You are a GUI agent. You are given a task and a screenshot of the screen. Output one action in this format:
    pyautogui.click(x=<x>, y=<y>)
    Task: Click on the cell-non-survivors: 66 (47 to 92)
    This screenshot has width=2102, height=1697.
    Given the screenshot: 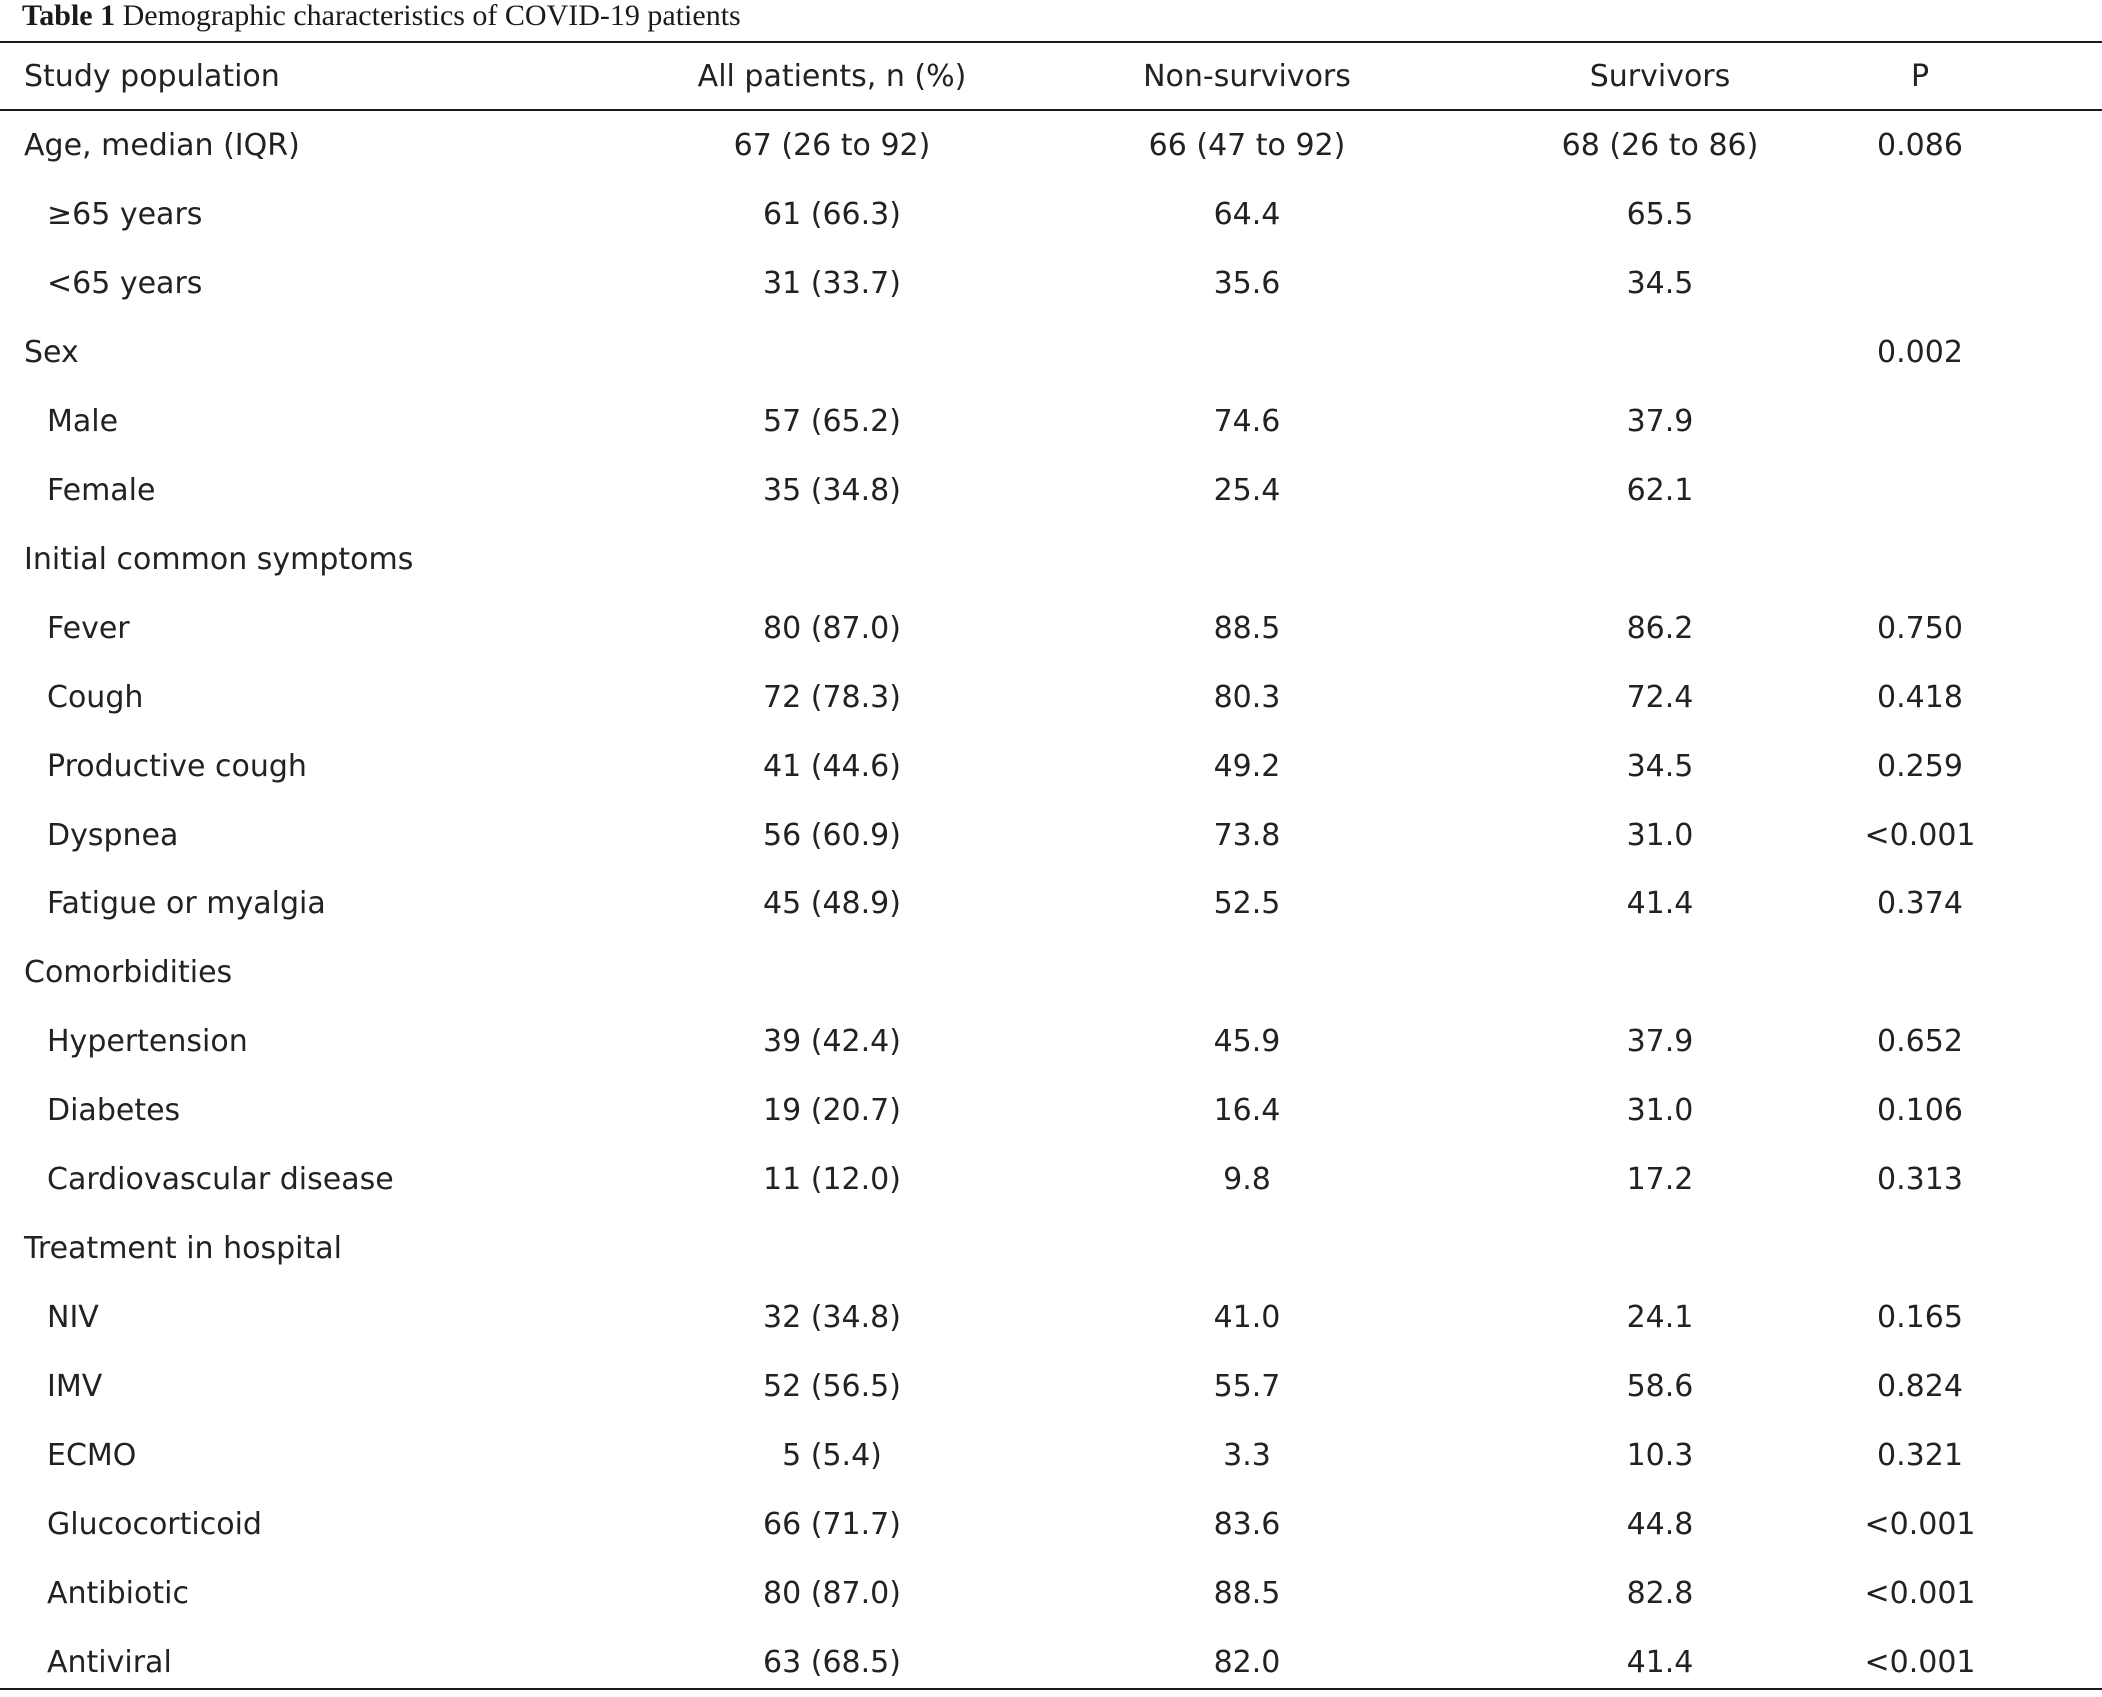 What is the action you would take?
    pyautogui.click(x=1247, y=145)
    